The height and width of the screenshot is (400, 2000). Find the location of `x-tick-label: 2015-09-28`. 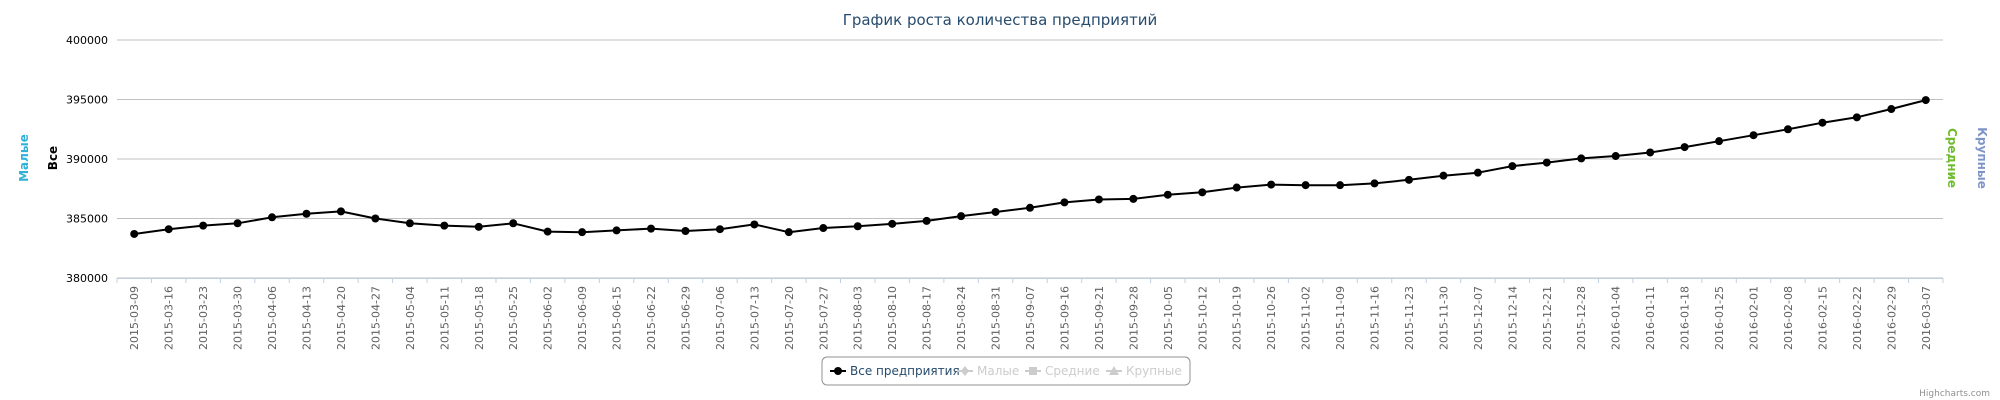

x-tick-label: 2015-09-28 is located at coordinates (1133, 318).